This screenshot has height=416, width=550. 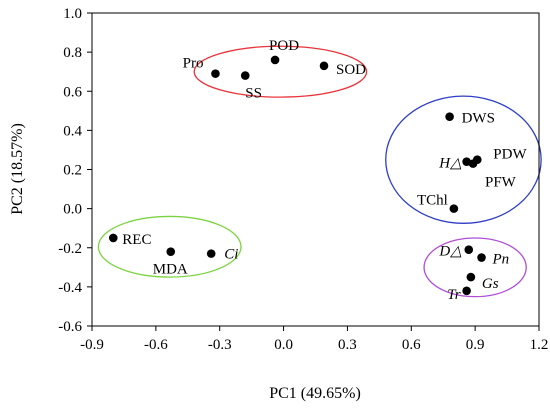 I want to click on point-label: Ci, so click(x=231, y=255).